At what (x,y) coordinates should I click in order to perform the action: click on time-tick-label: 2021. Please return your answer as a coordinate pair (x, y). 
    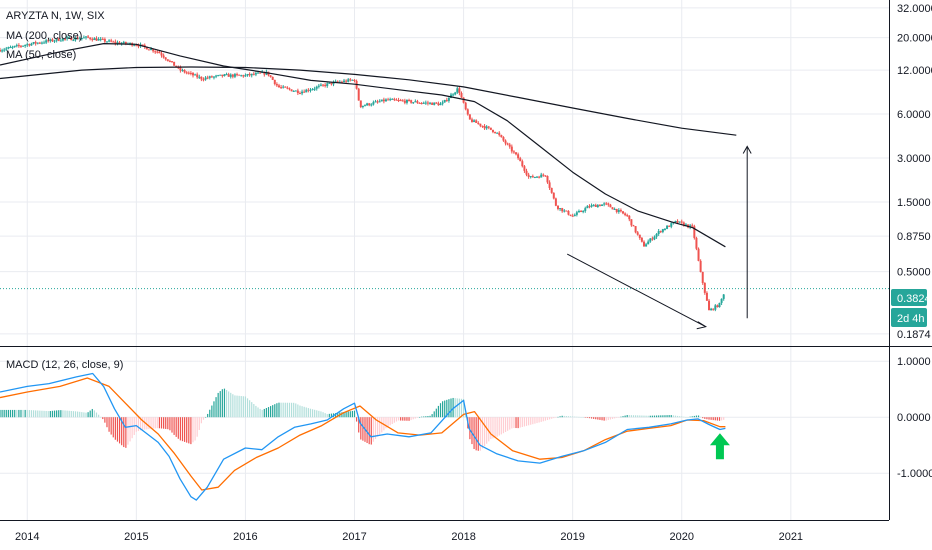
    Looking at the image, I should click on (791, 537).